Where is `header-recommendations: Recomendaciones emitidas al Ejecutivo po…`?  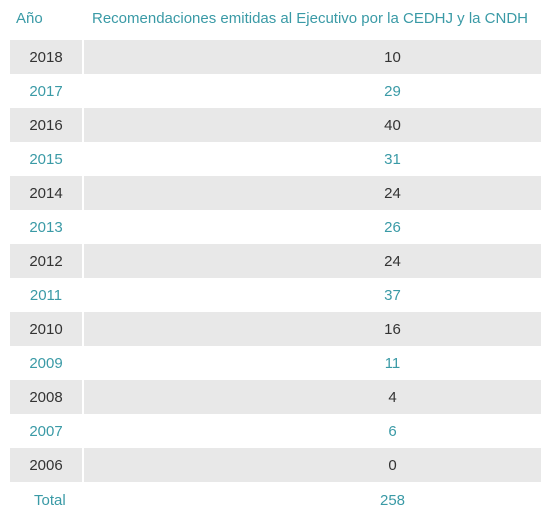
header-recommendations: Recomendaciones emitidas al Ejecutivo po… is located at coordinates (310, 18).